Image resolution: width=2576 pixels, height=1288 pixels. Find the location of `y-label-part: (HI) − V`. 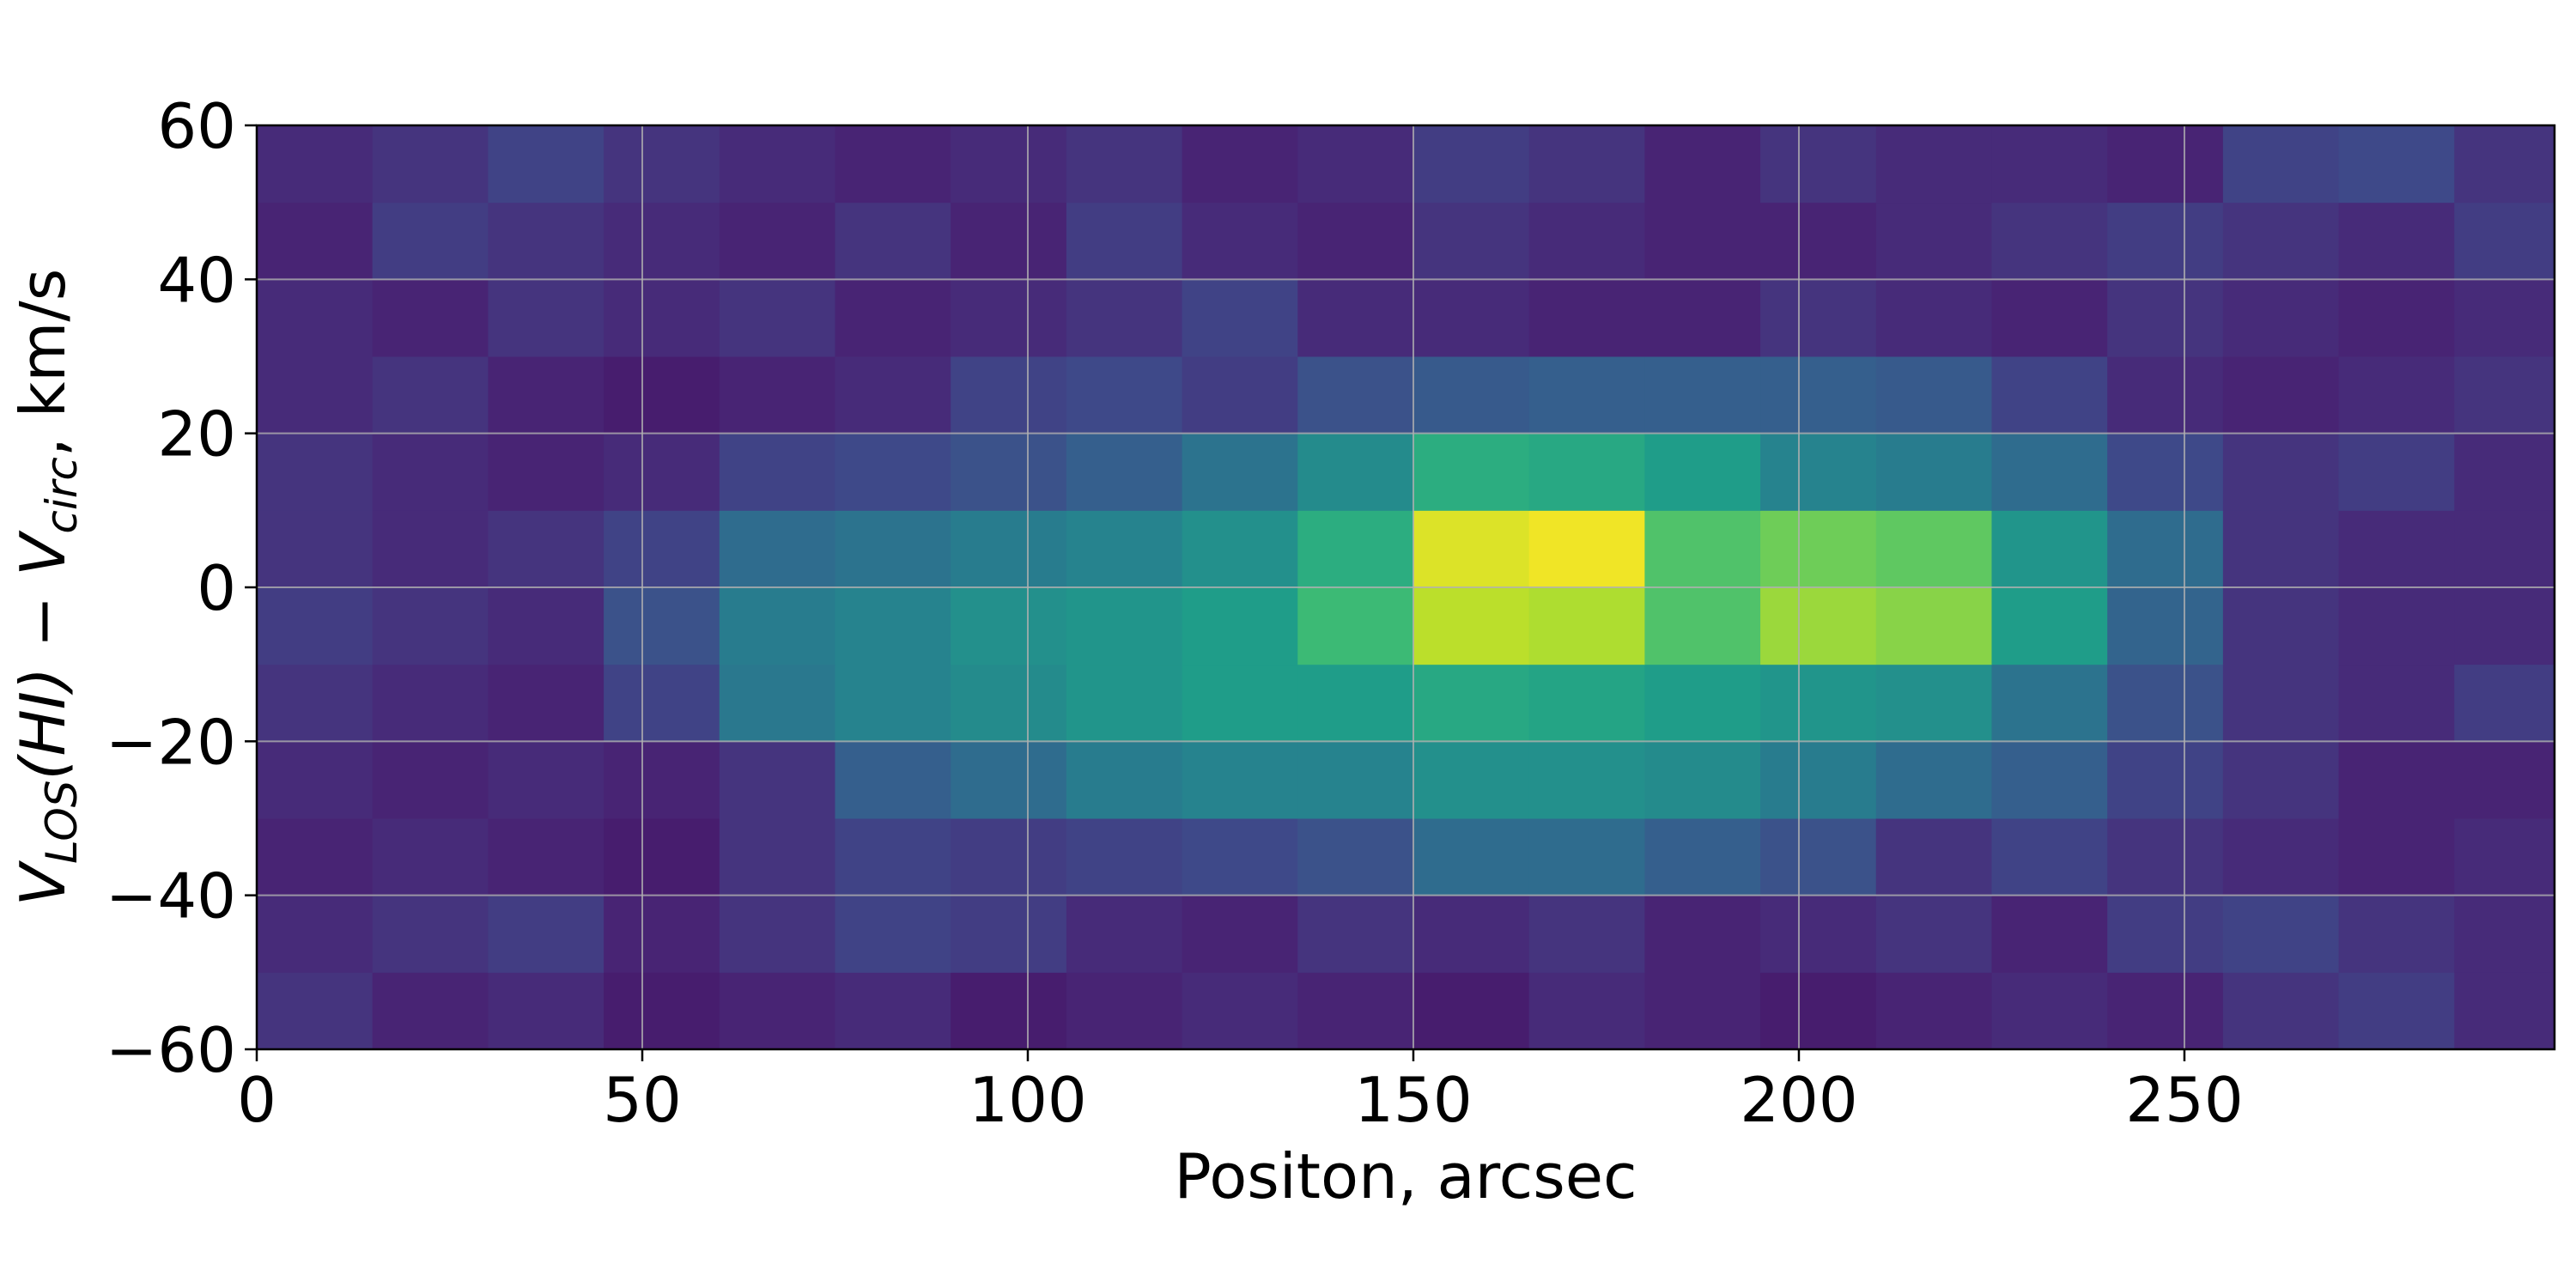

y-label-part: (HI) − V is located at coordinates (43, 655).